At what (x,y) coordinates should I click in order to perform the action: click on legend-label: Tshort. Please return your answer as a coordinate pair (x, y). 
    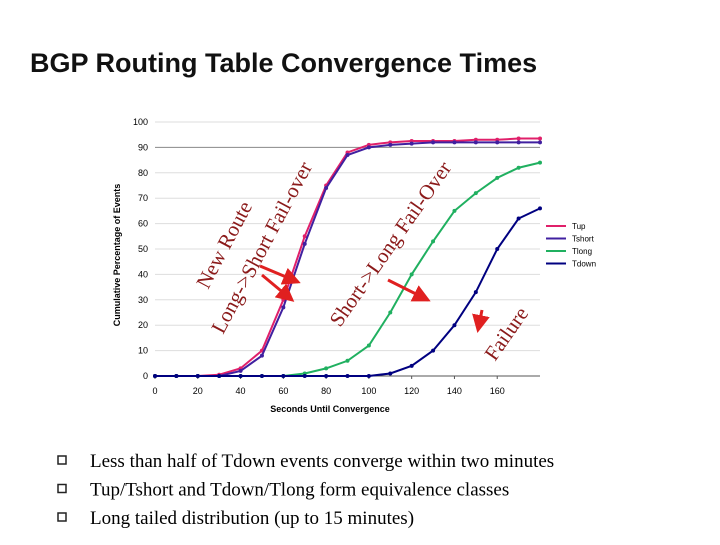
    Looking at the image, I should click on (583, 239).